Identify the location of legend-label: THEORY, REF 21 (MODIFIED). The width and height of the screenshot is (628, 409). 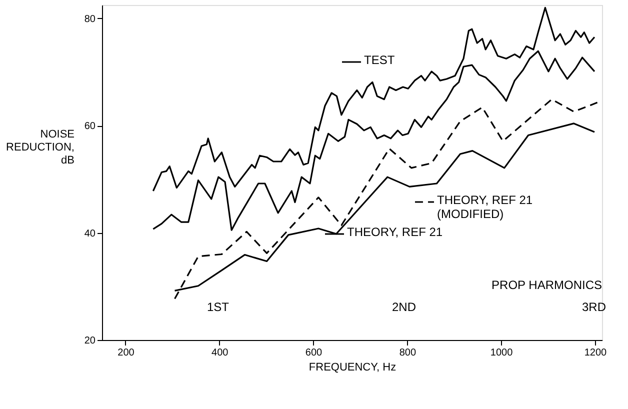
(485, 207).